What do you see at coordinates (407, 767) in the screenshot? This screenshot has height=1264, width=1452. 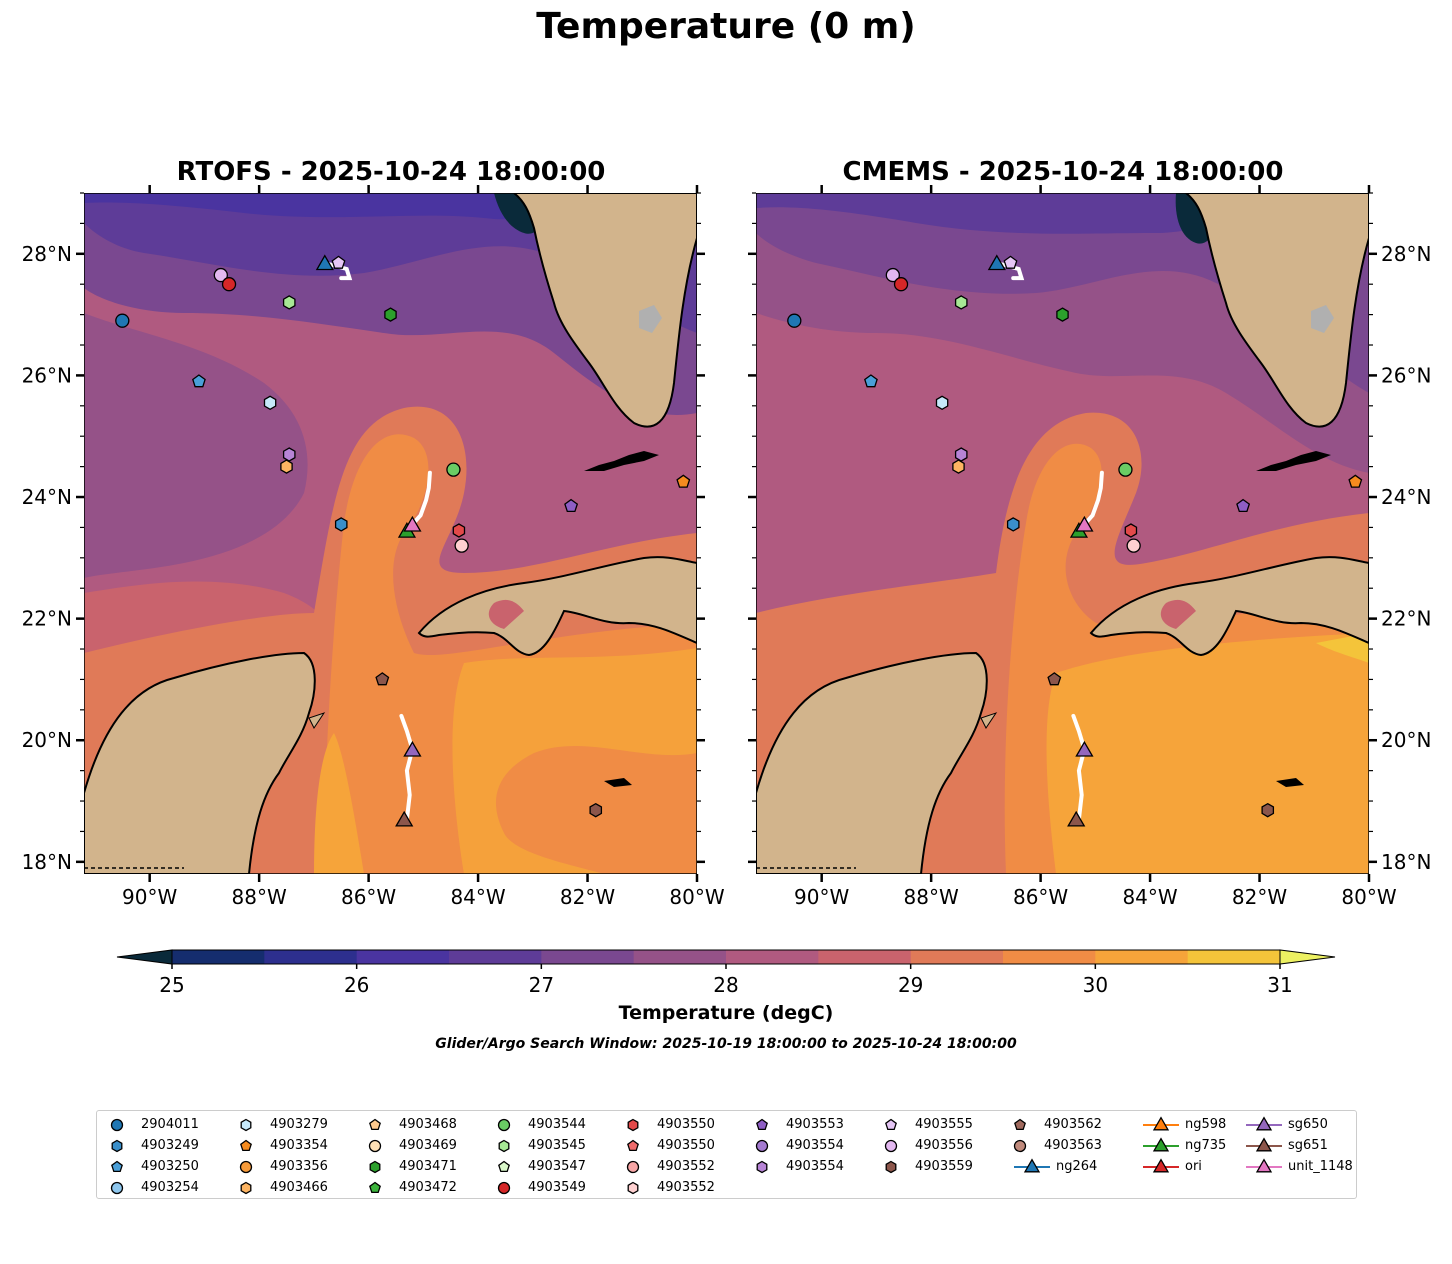 I see `glider-track-sg650` at bounding box center [407, 767].